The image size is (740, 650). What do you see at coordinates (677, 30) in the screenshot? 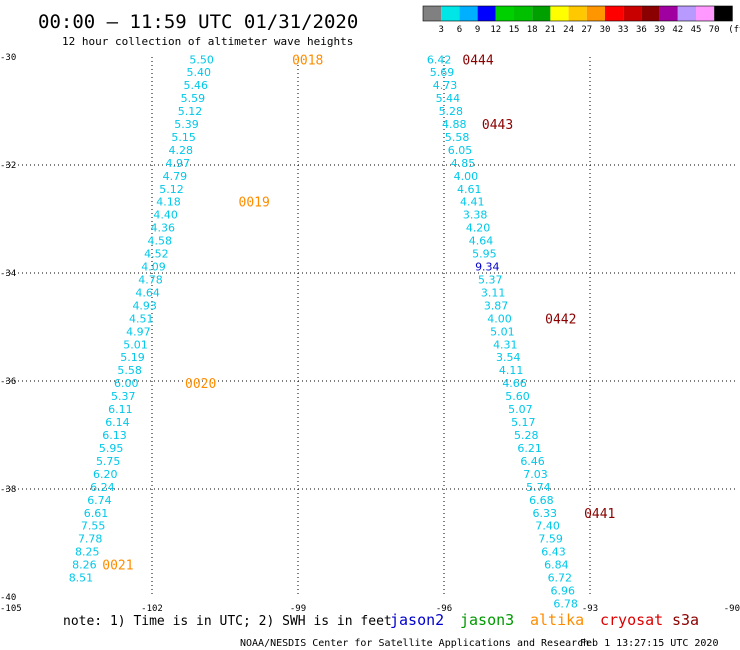
I see `color-bar-label: 42` at bounding box center [677, 30].